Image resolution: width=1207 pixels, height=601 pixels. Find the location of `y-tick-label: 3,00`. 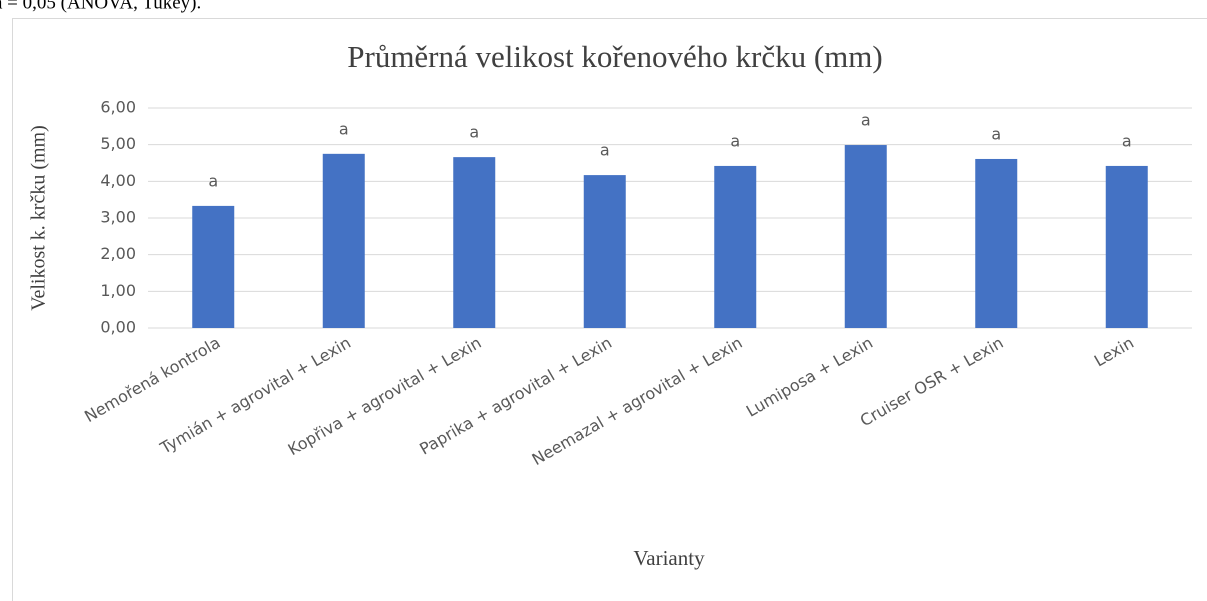

y-tick-label: 3,00 is located at coordinates (118, 217).